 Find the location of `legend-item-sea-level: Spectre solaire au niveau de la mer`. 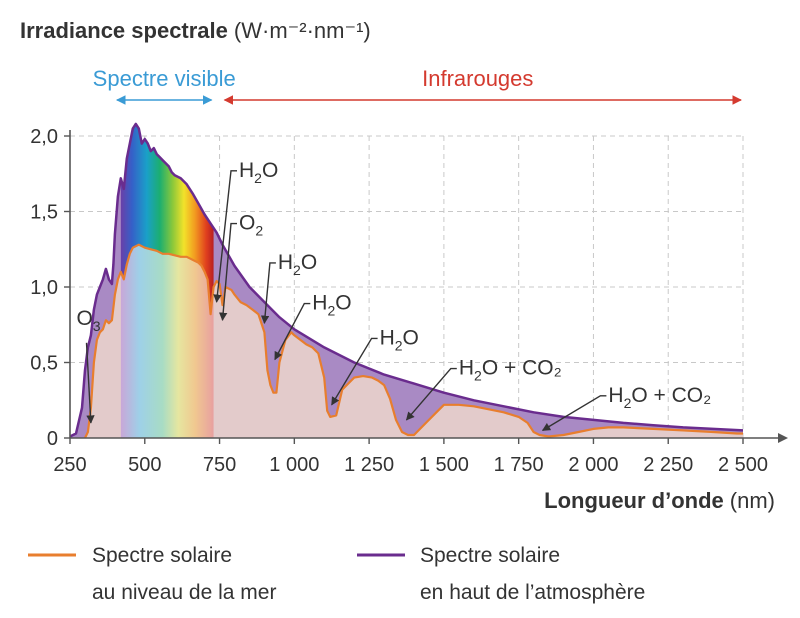

legend-item-sea-level: Spectre solaire au niveau de la mer is located at coordinates (152, 574).